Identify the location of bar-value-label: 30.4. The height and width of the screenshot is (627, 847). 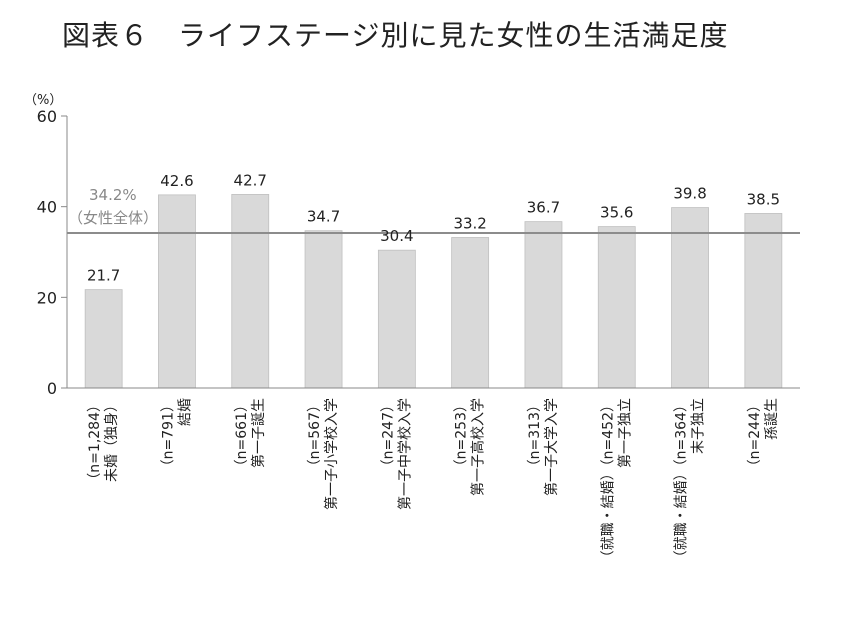
(396, 236).